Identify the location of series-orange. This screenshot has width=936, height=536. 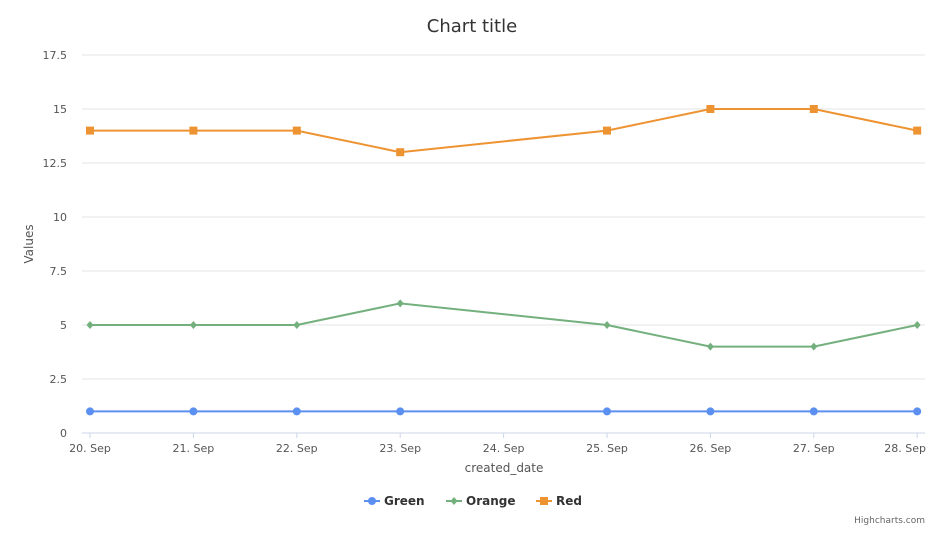
(503, 325).